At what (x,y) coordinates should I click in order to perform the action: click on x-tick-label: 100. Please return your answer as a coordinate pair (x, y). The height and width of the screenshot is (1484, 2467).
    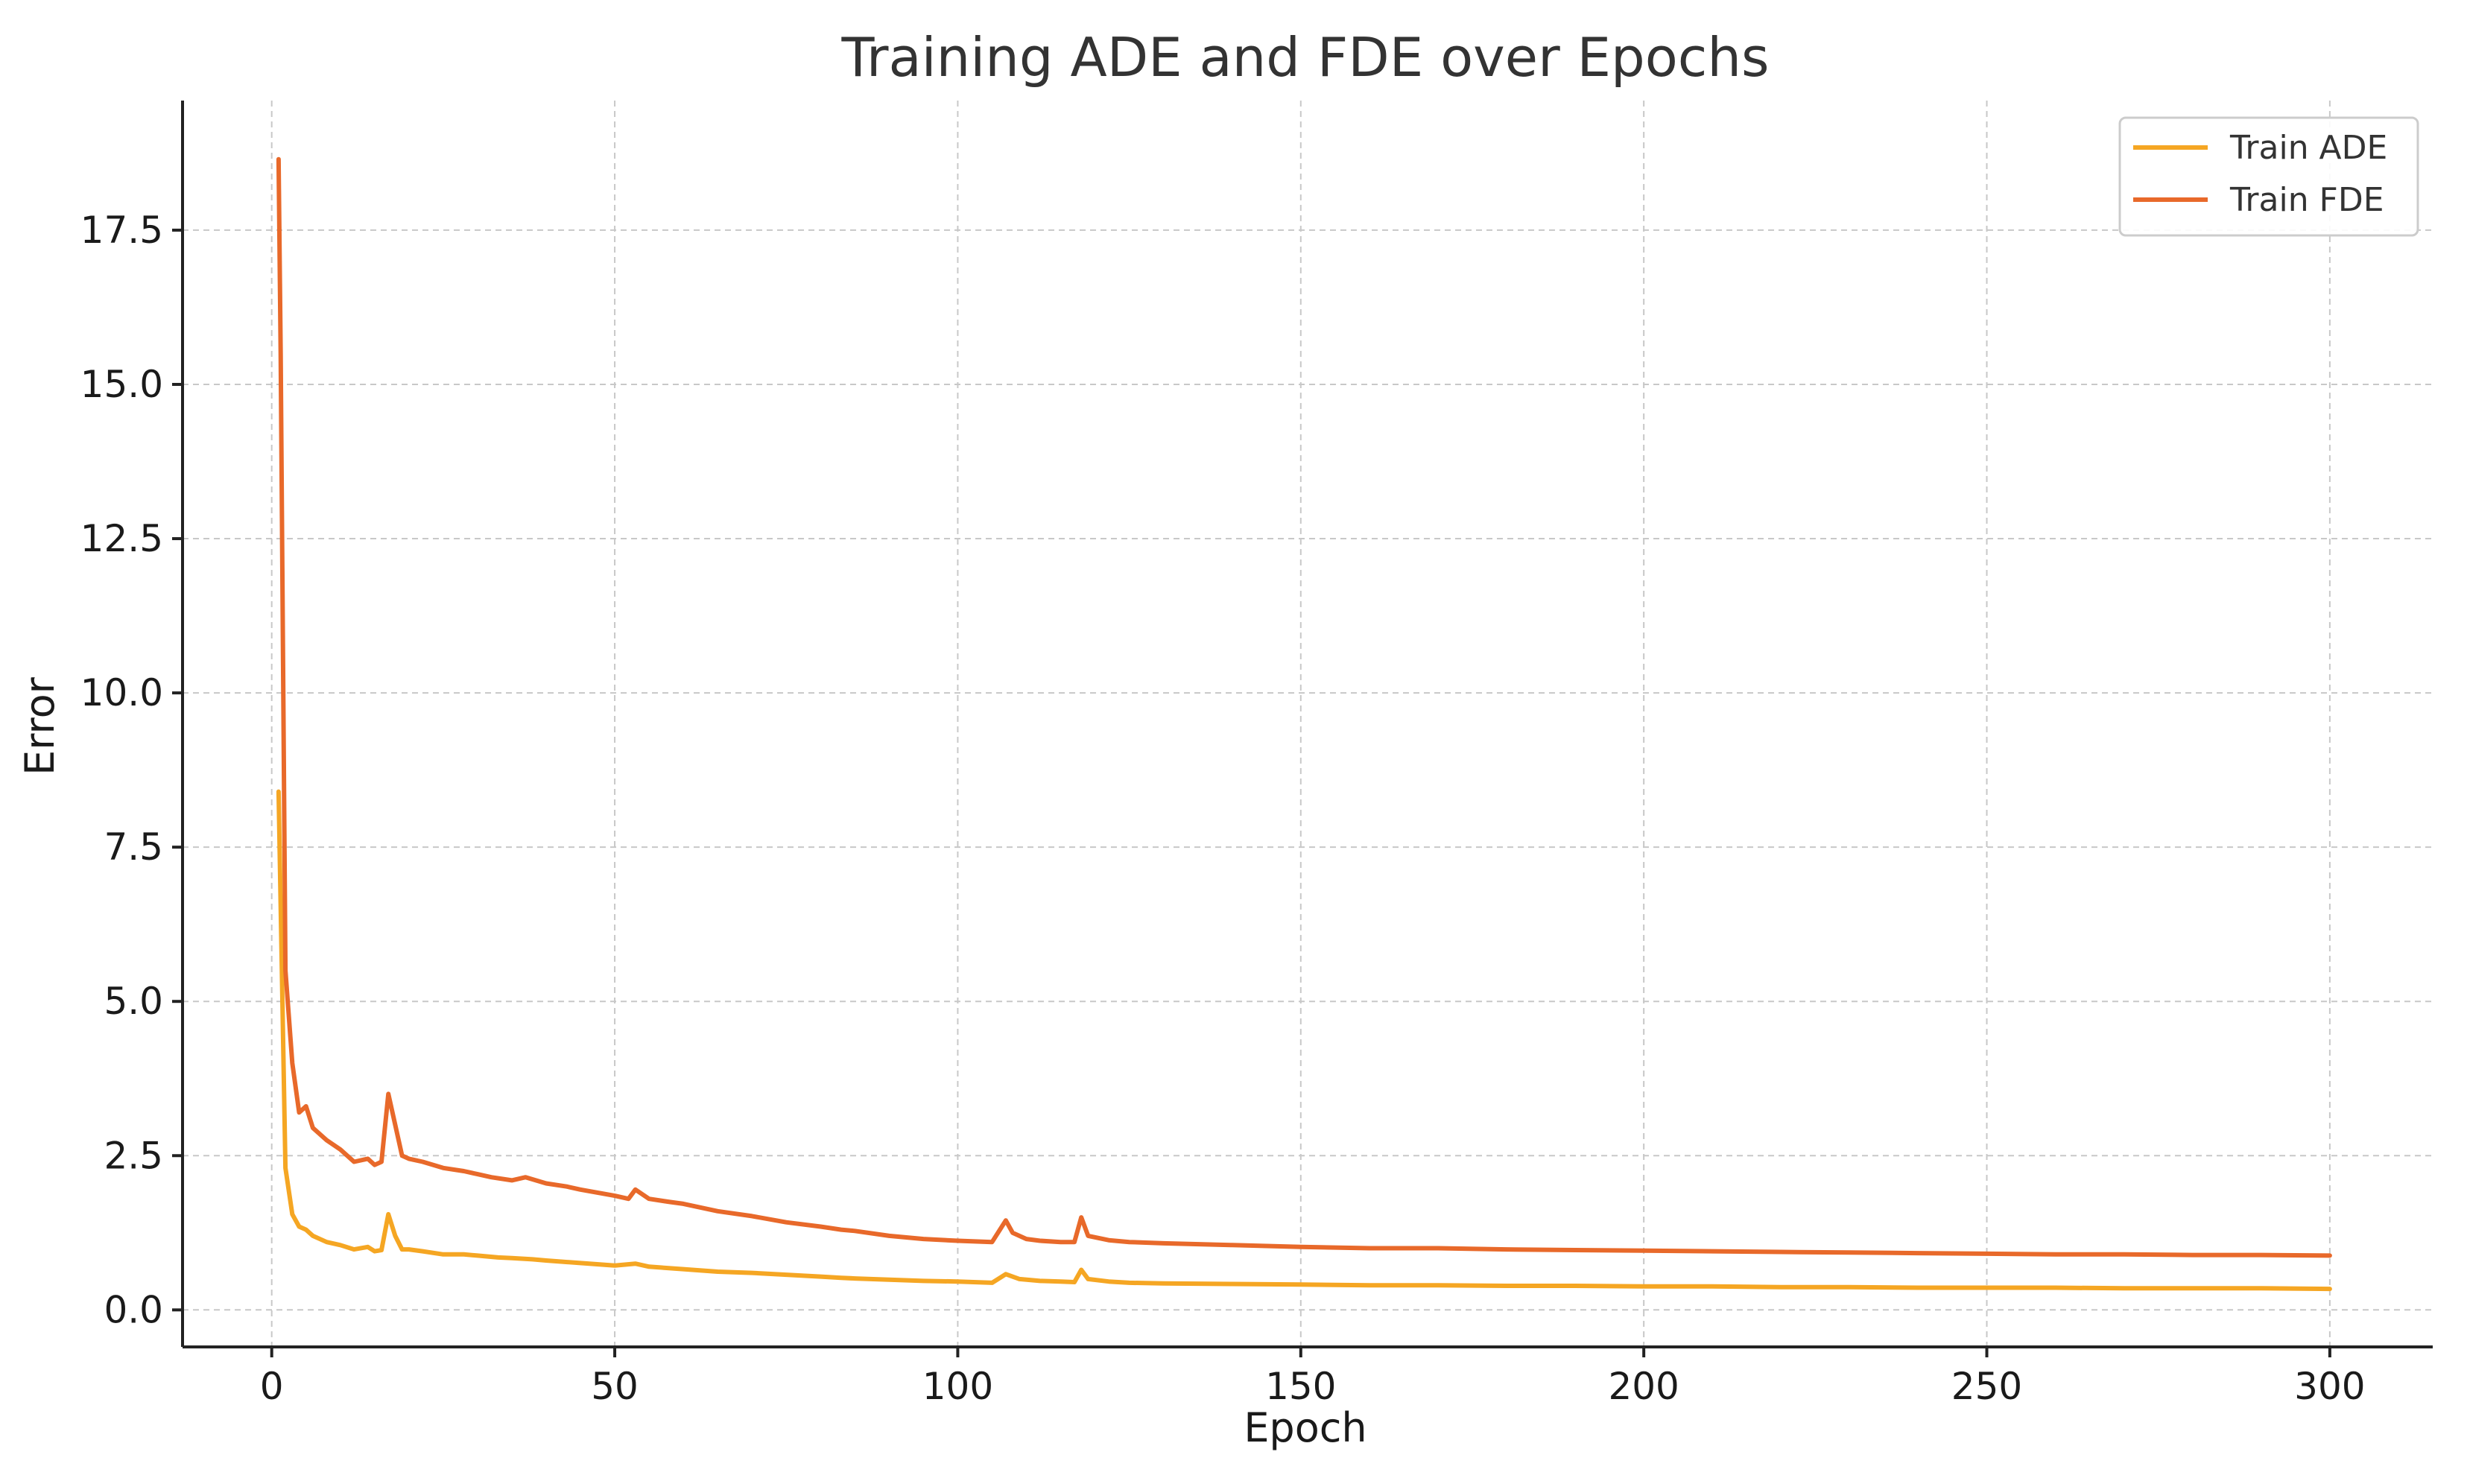
    Looking at the image, I should click on (957, 1387).